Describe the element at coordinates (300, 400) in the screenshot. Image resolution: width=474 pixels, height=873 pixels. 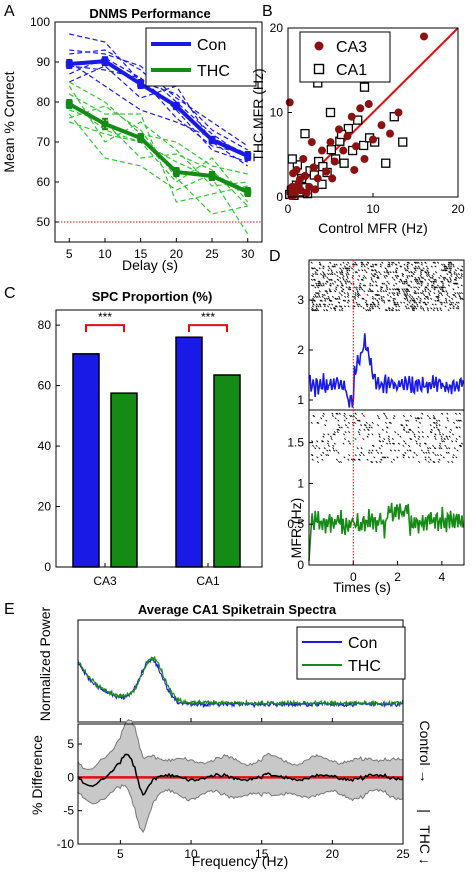
I see `panel-d-top-ytick-label: 1` at that location.